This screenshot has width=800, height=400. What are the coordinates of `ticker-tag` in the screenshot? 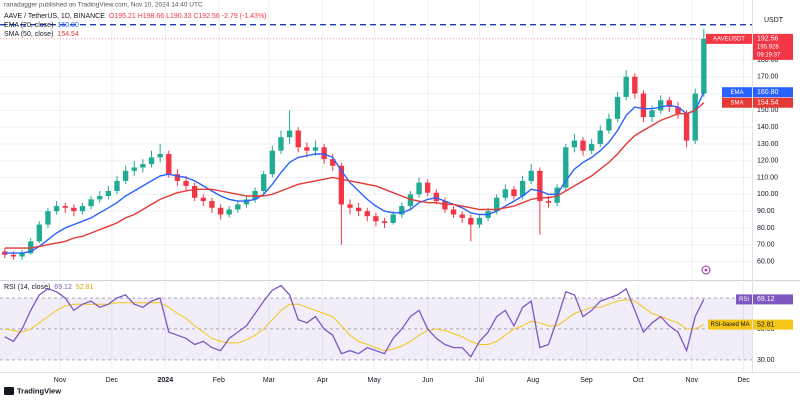 It's located at (729, 38).